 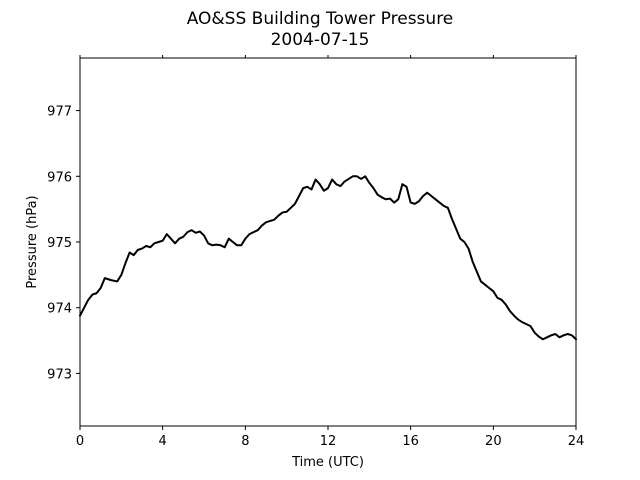 What do you see at coordinates (320, 40) in the screenshot?
I see `chart-subtitle: 2004-07-15` at bounding box center [320, 40].